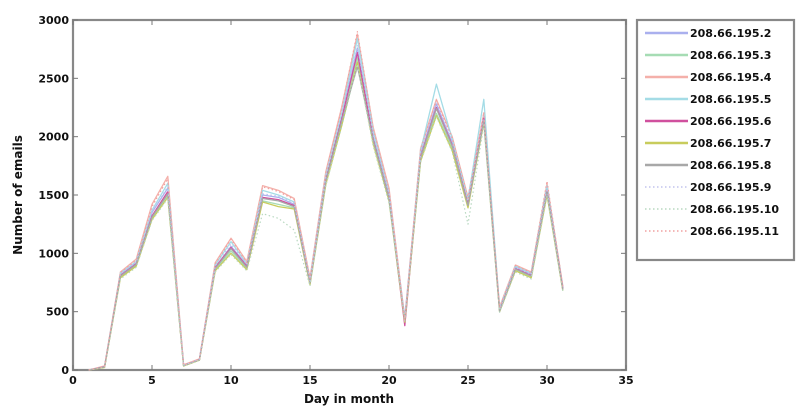 The width and height of the screenshot is (796, 407). What do you see at coordinates (730, 55) in the screenshot?
I see `legend-label-1: 208.66.195.3` at bounding box center [730, 55].